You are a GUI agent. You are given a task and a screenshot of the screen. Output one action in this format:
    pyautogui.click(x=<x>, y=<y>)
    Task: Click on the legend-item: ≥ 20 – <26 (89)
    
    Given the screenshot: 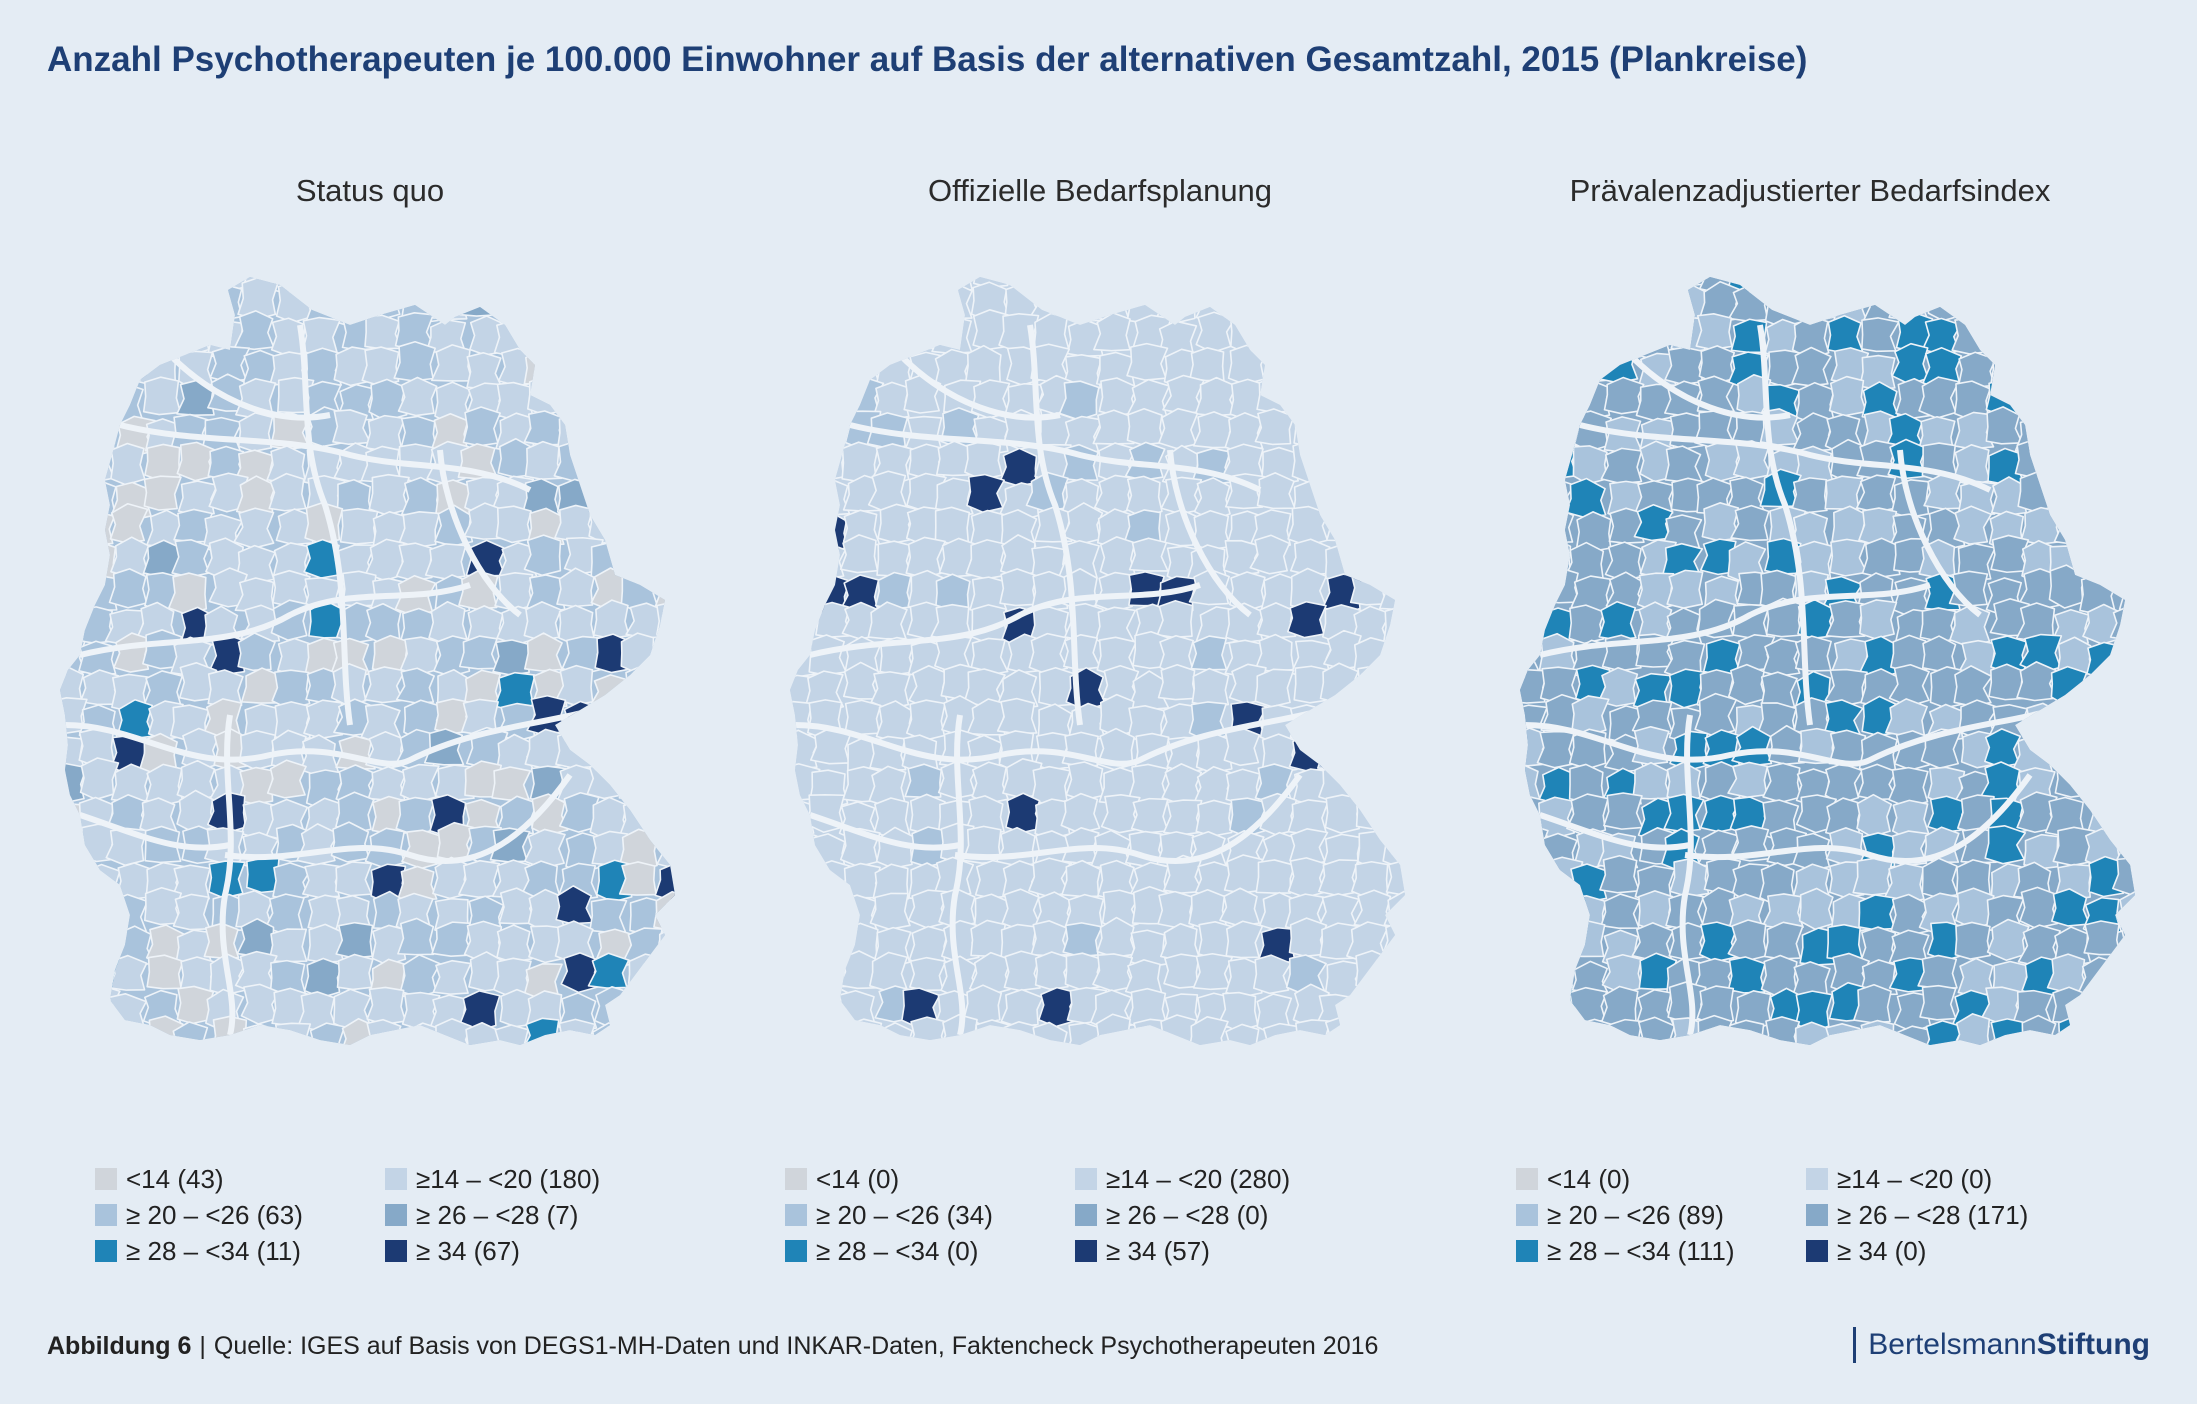 What is the action you would take?
    pyautogui.click(x=1620, y=1215)
    